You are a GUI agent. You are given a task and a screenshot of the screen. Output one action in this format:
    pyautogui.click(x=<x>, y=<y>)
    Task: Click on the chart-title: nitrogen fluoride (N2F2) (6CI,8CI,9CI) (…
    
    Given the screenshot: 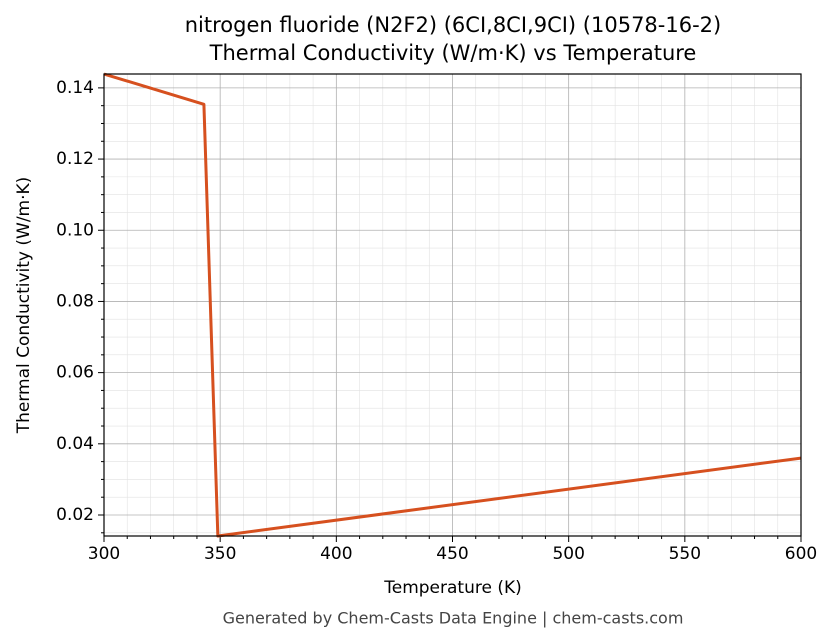 What is the action you would take?
    pyautogui.click(x=453, y=25)
    